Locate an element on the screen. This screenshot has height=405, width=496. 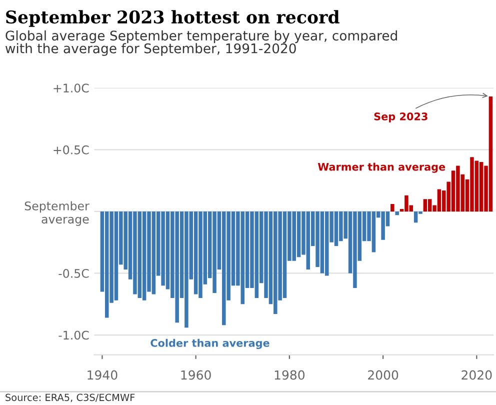
x-tick-label: 1980 is located at coordinates (289, 375).